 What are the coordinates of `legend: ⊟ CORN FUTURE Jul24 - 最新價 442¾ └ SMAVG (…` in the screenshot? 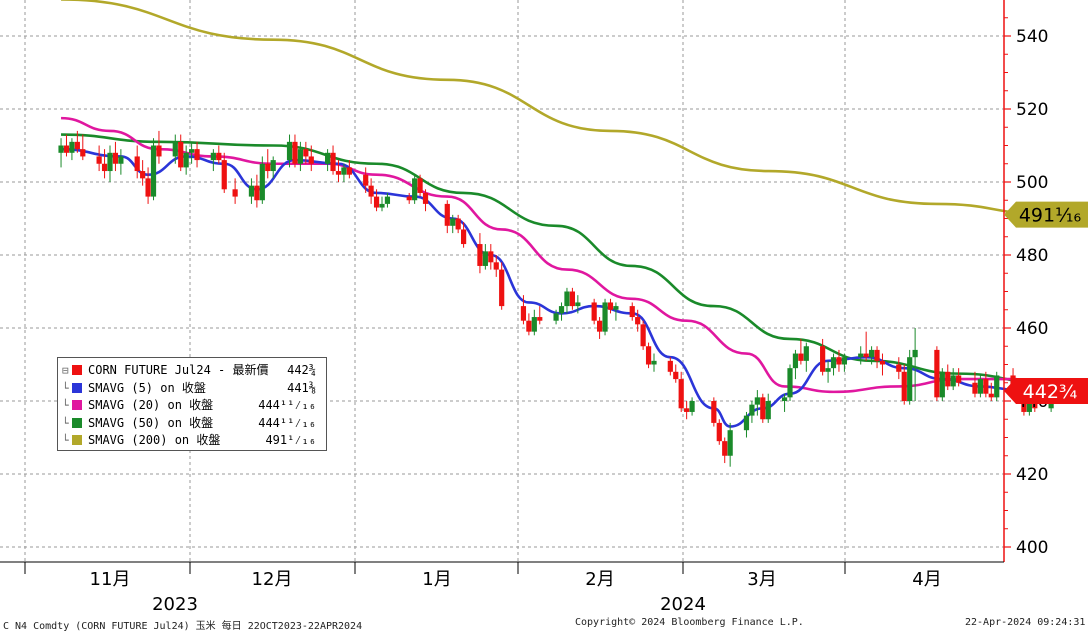 It's located at (192, 404).